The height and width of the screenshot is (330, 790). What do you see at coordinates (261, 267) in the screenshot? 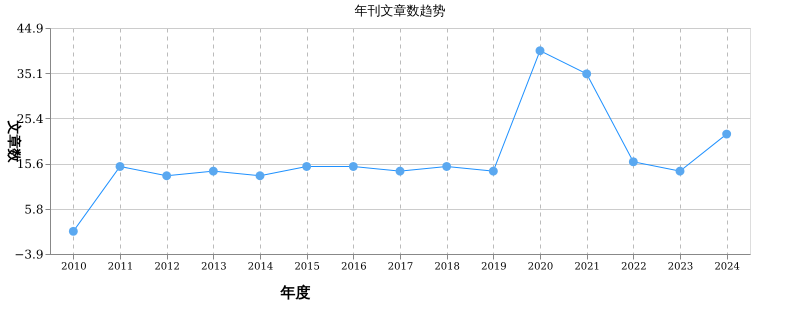
I see `x-tick-label: 2014` at bounding box center [261, 267].